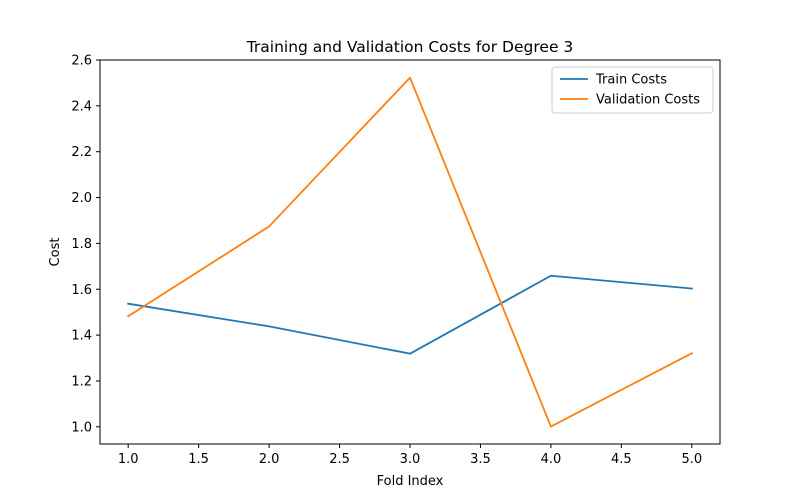 This screenshot has width=800, height=500. Describe the element at coordinates (410, 481) in the screenshot. I see `x-axis-label: Fold Index` at that location.